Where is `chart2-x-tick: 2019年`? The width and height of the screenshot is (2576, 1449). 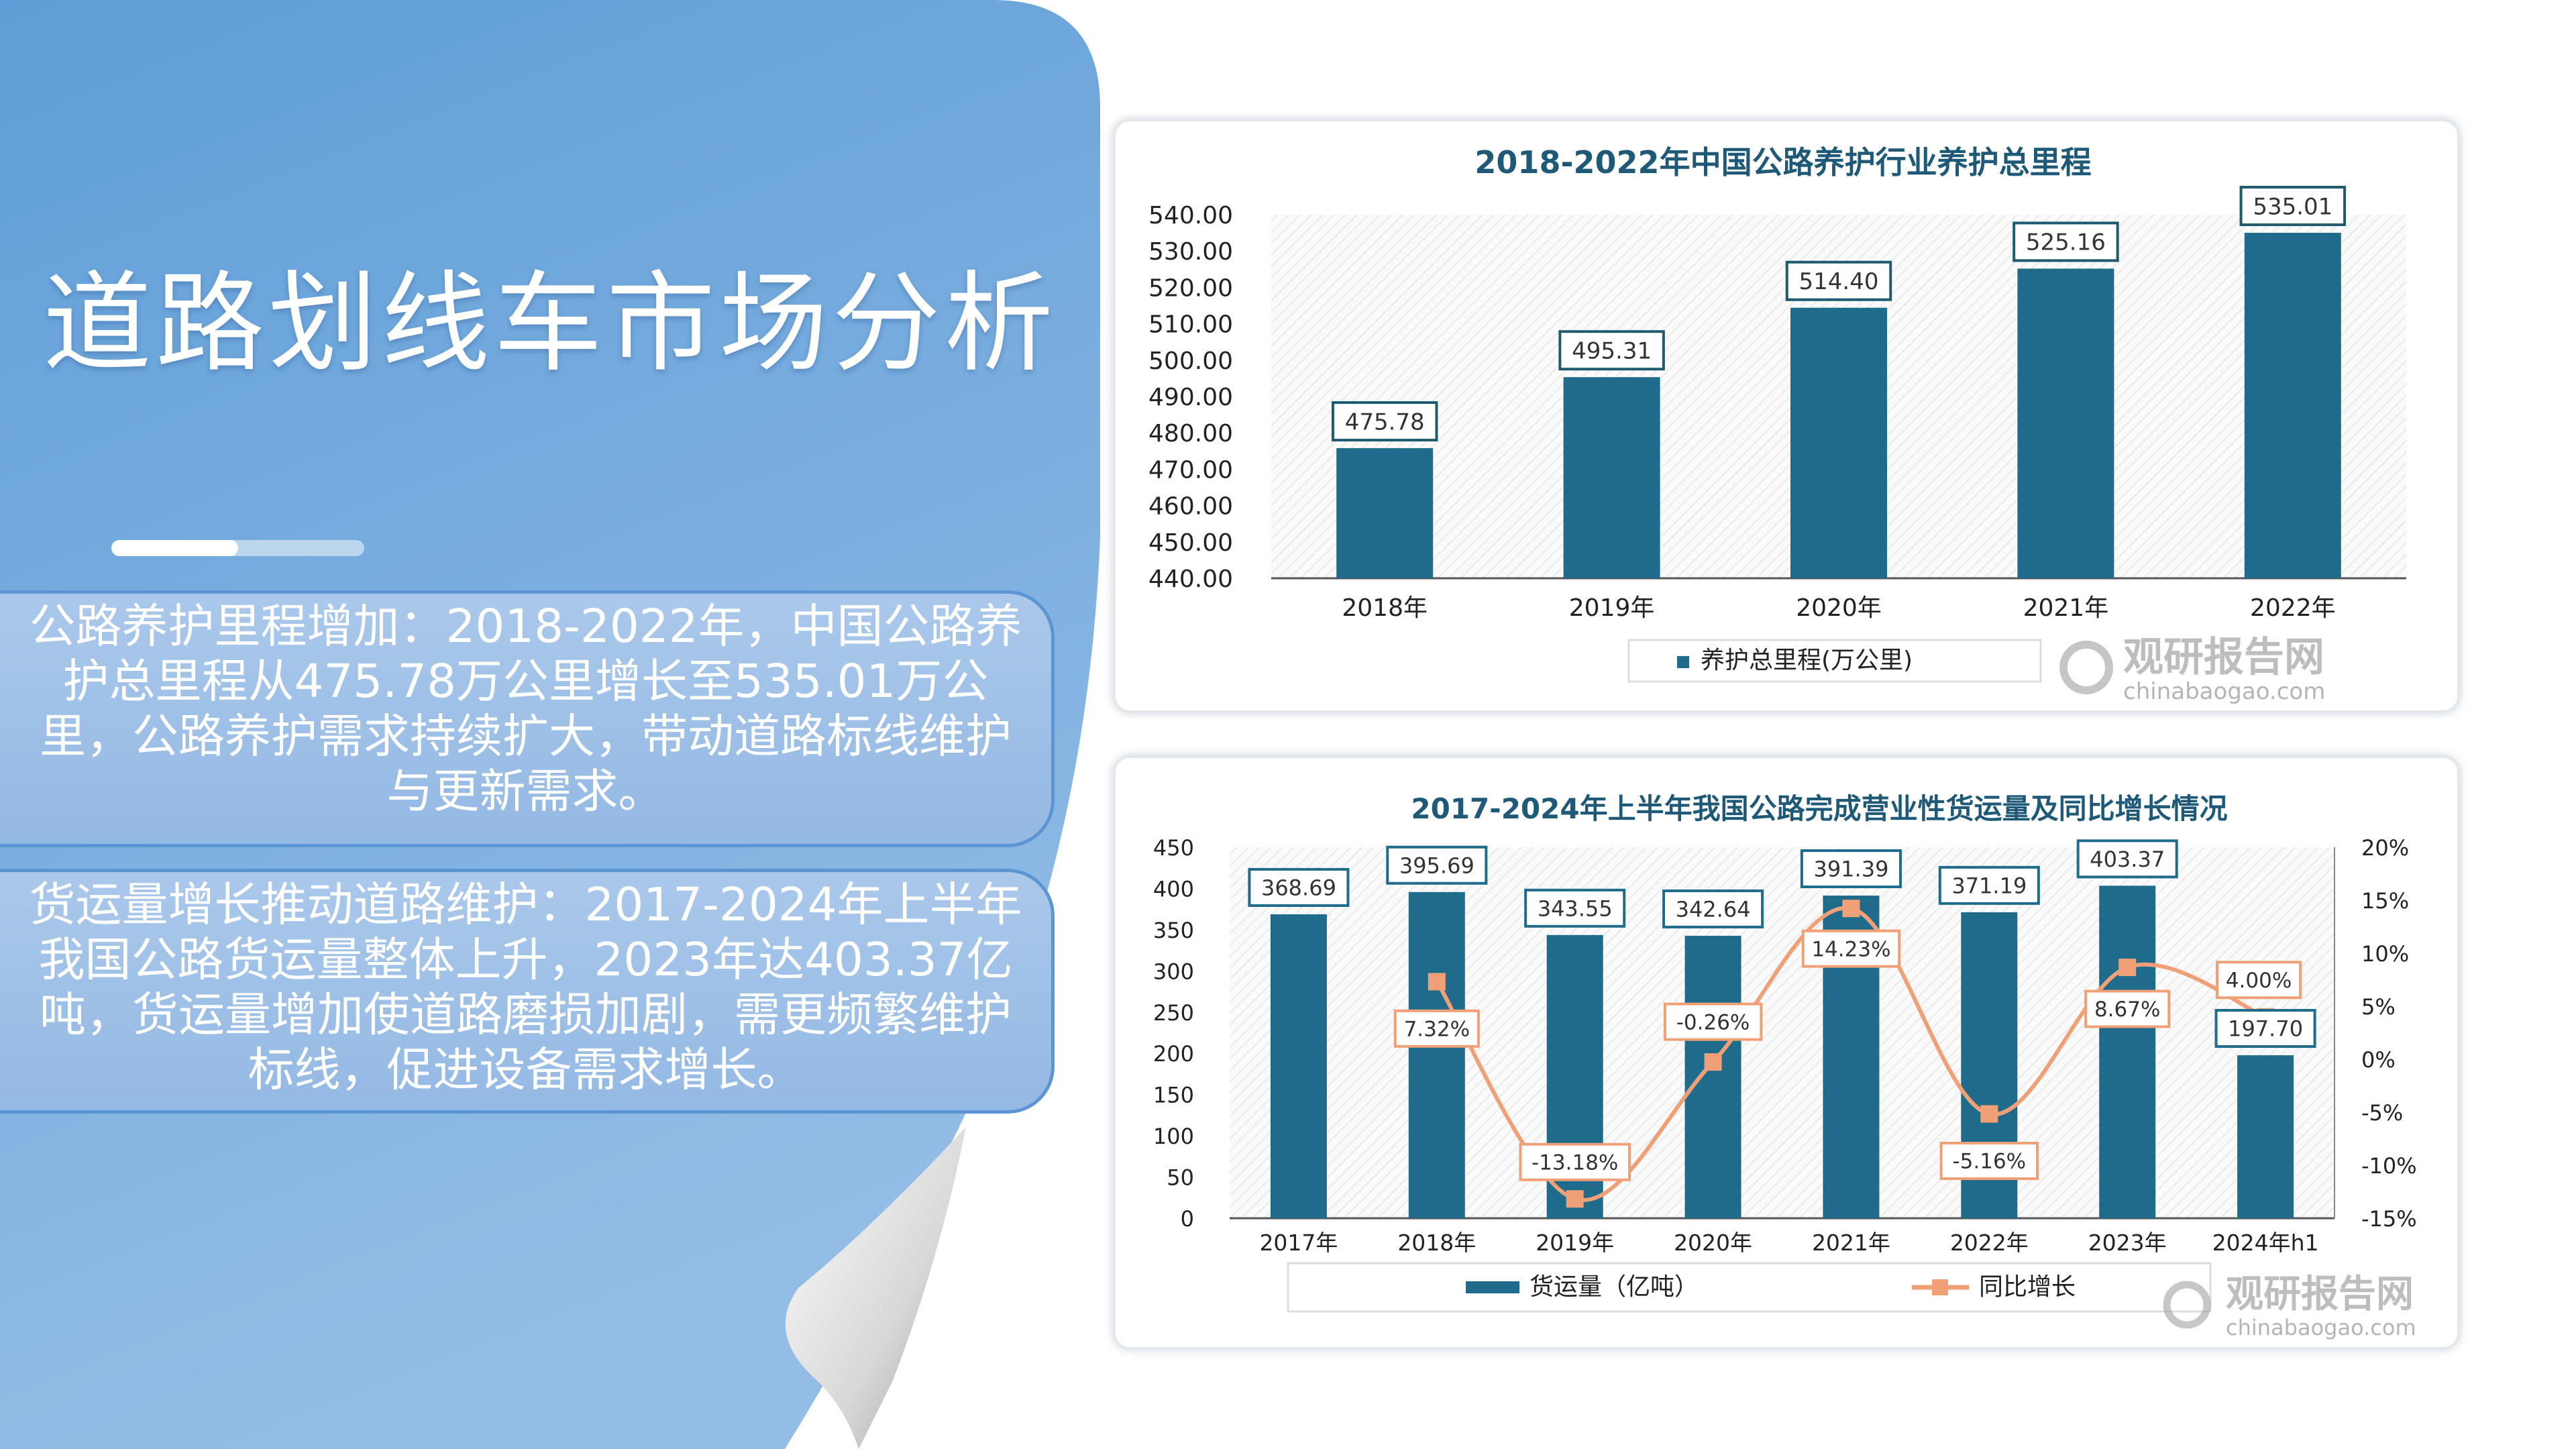 chart2-x-tick: 2019年 is located at coordinates (1575, 1243).